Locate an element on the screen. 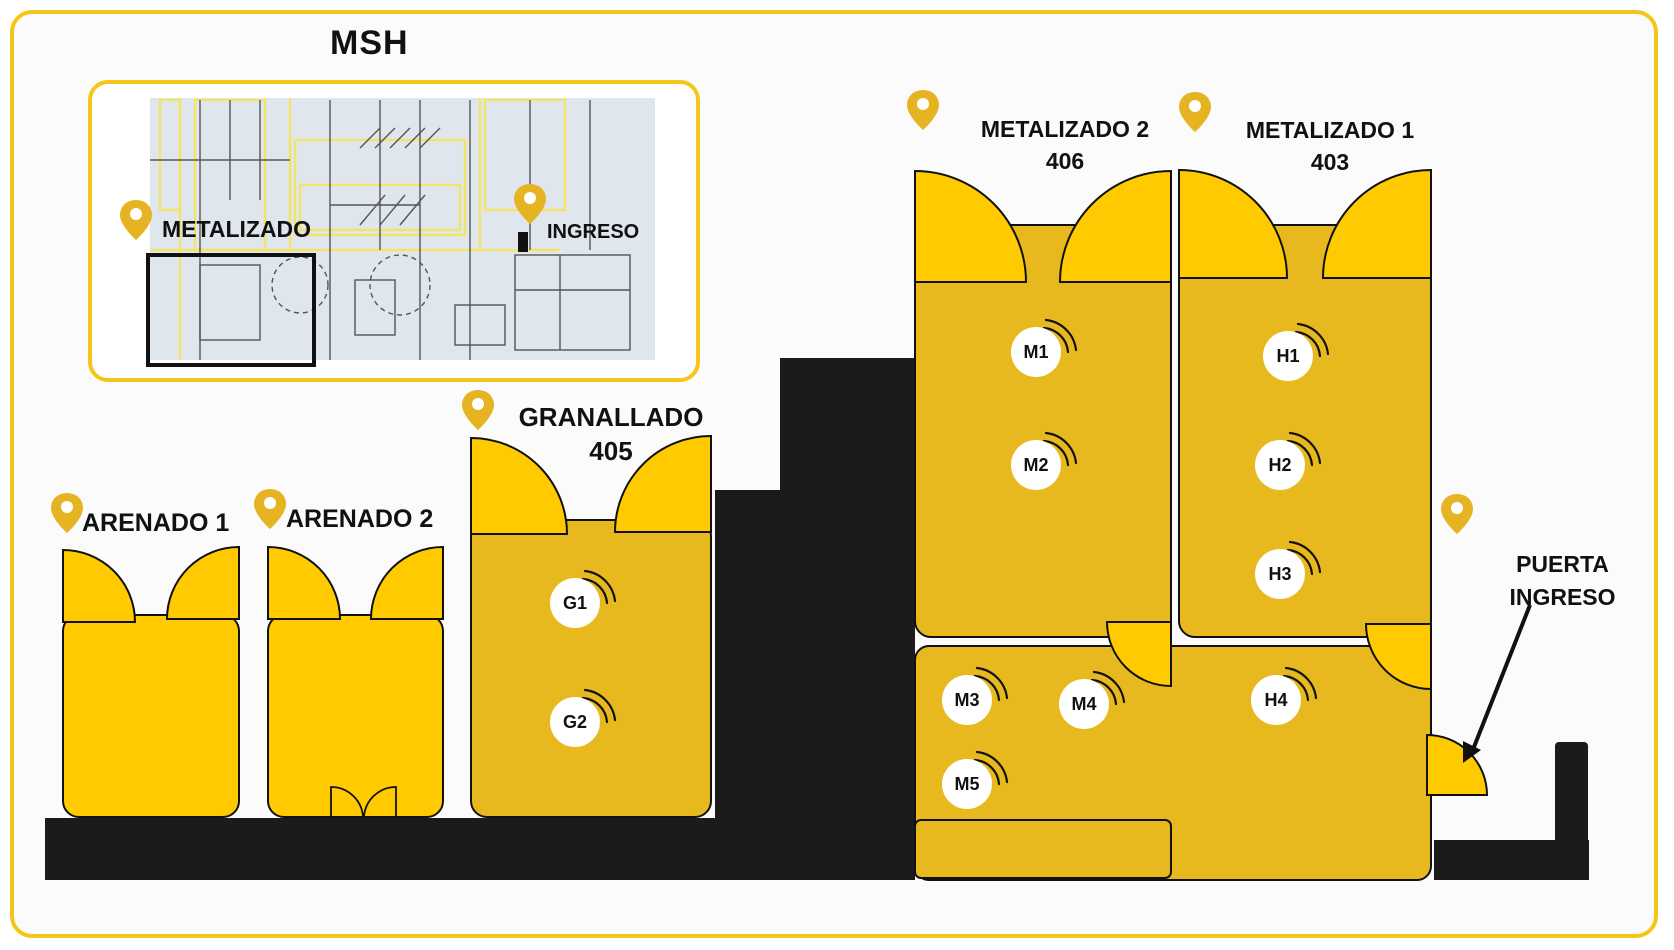  svg-text: M3 is located at coordinates (966, 700).